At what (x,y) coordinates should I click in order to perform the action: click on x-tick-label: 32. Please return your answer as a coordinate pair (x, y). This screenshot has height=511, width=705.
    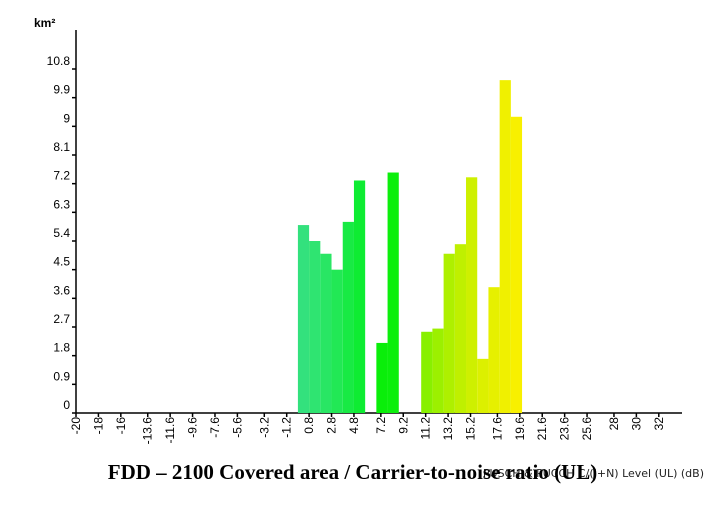
    Looking at the image, I should click on (659, 424).